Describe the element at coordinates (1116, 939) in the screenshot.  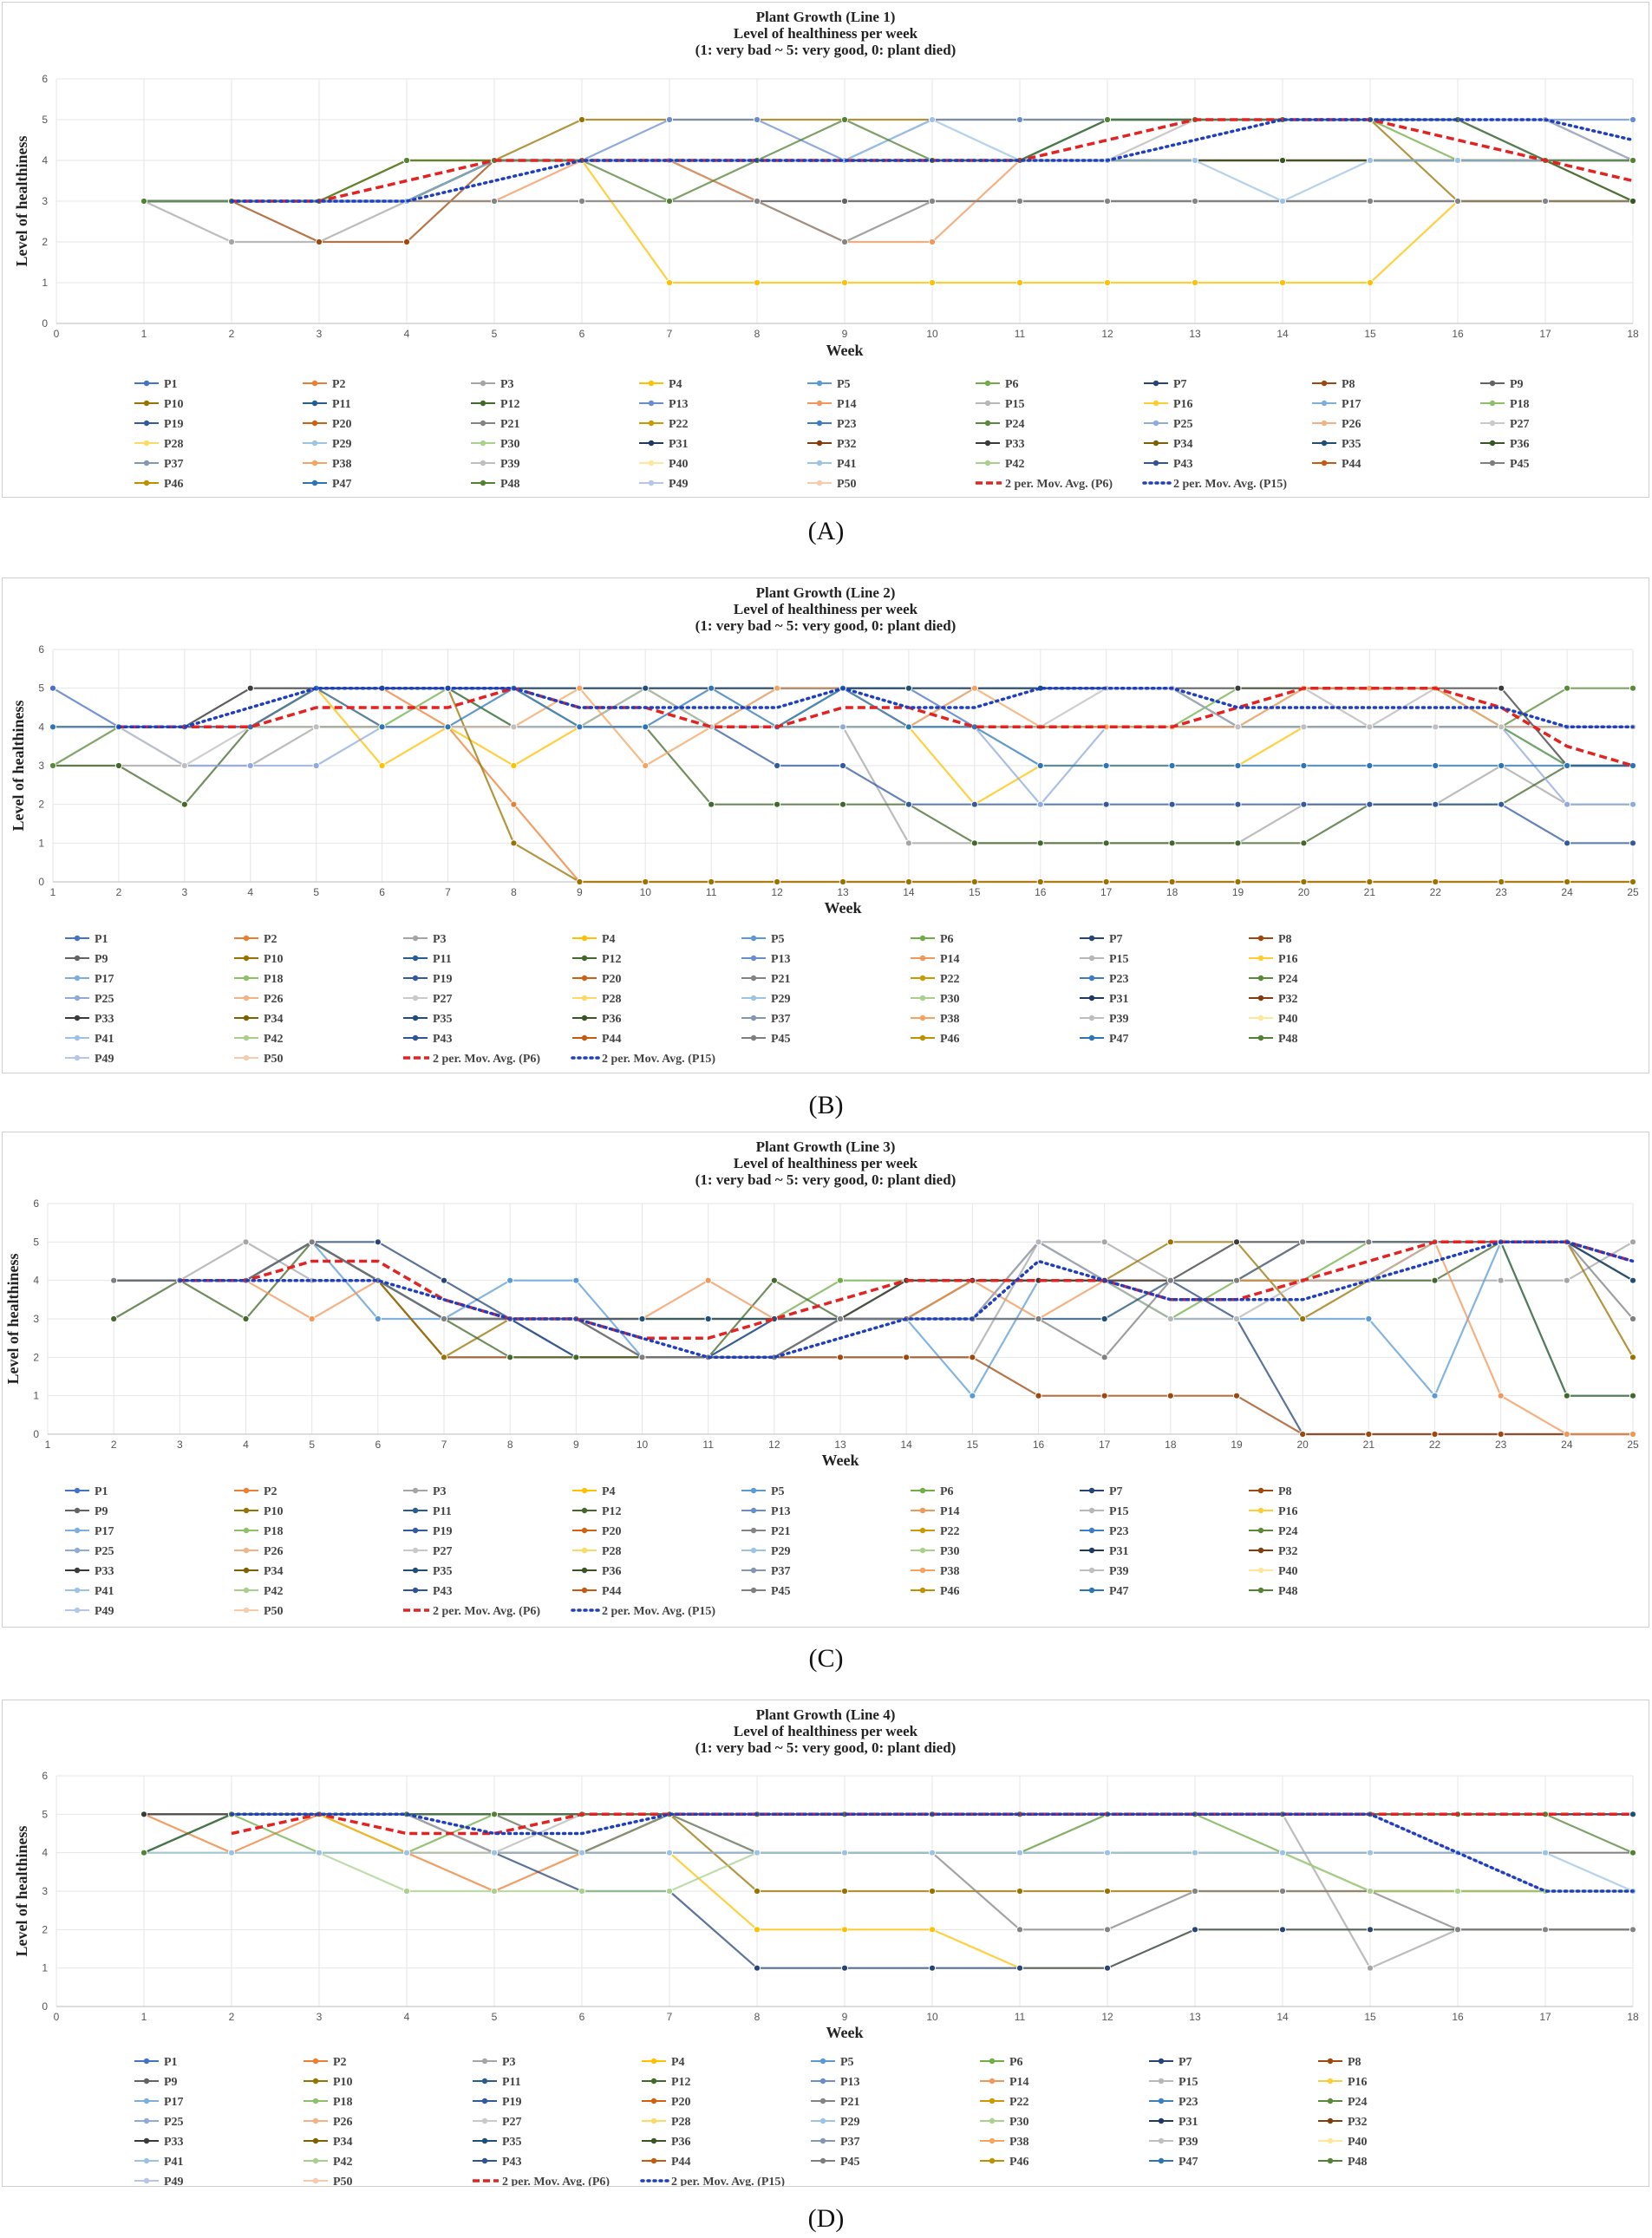
I see `legend-label: P7` at that location.